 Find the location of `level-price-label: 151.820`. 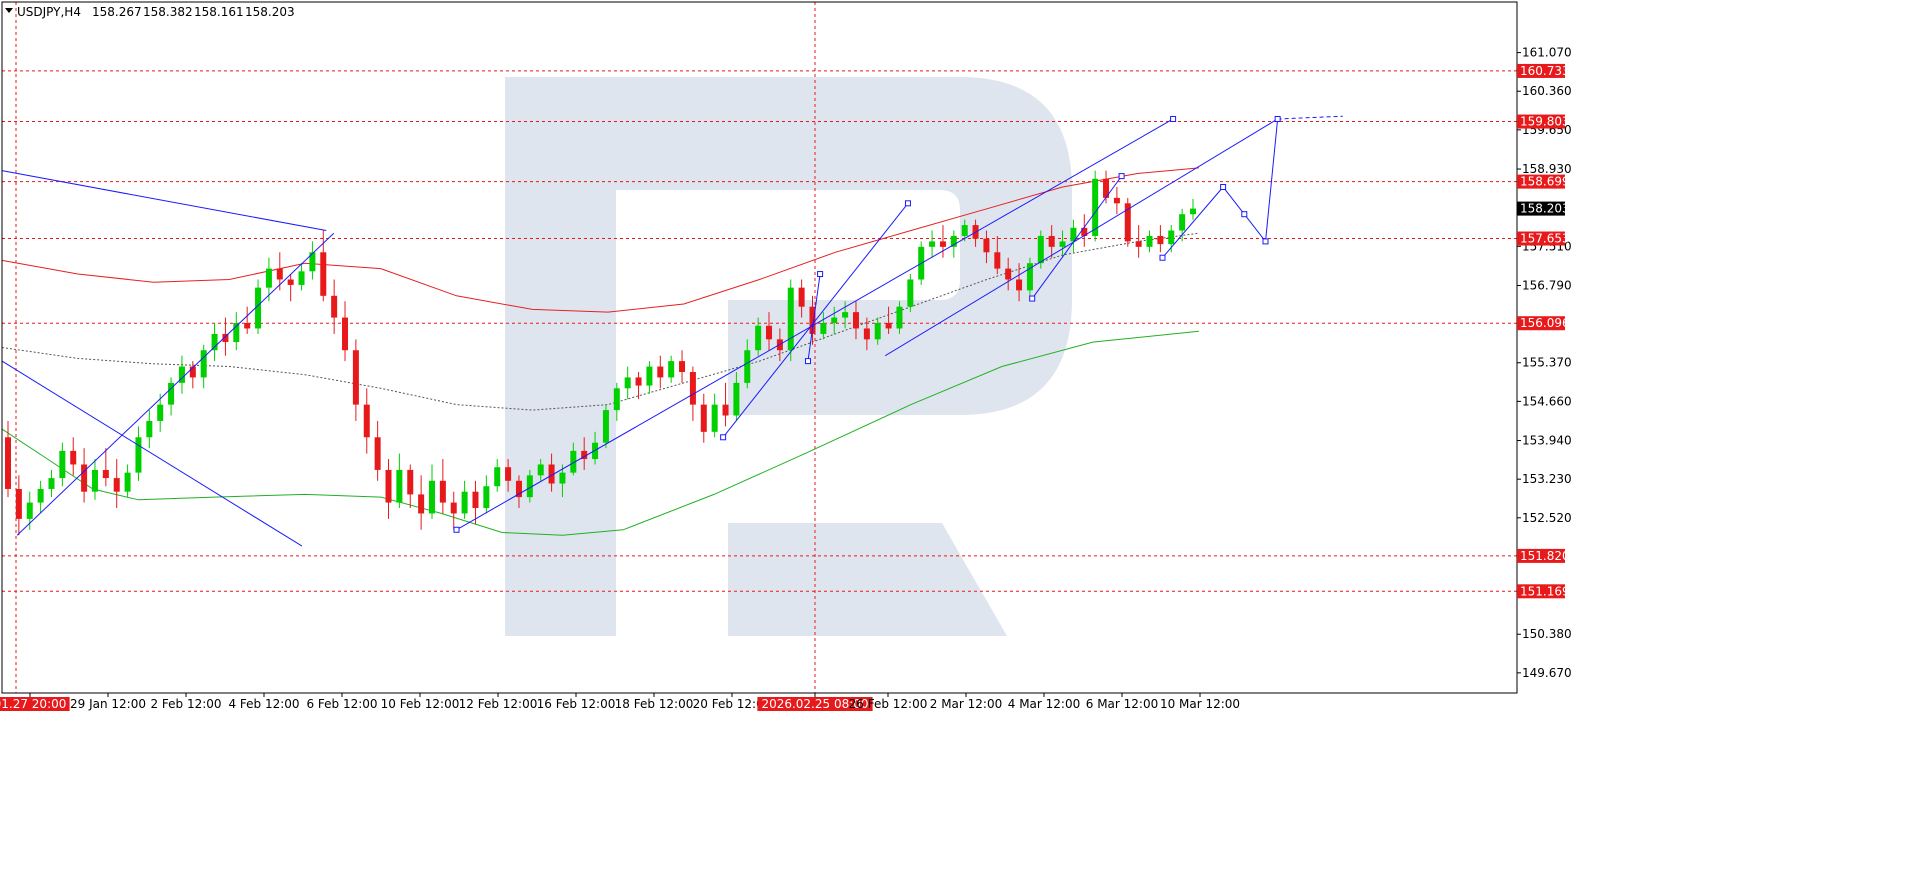

level-price-label: 151.820 is located at coordinates (1545, 556).